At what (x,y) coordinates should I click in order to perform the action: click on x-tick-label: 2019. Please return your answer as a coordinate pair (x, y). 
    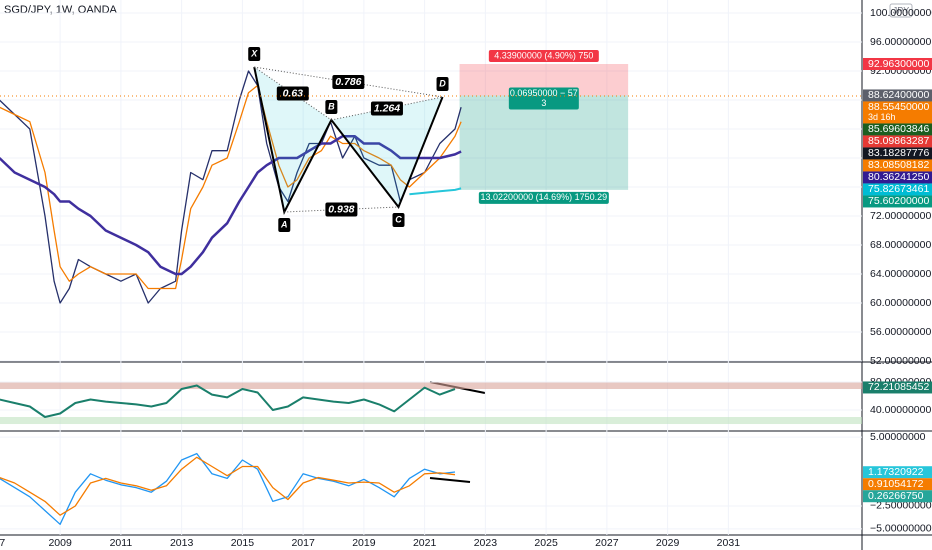
    Looking at the image, I should click on (364, 543).